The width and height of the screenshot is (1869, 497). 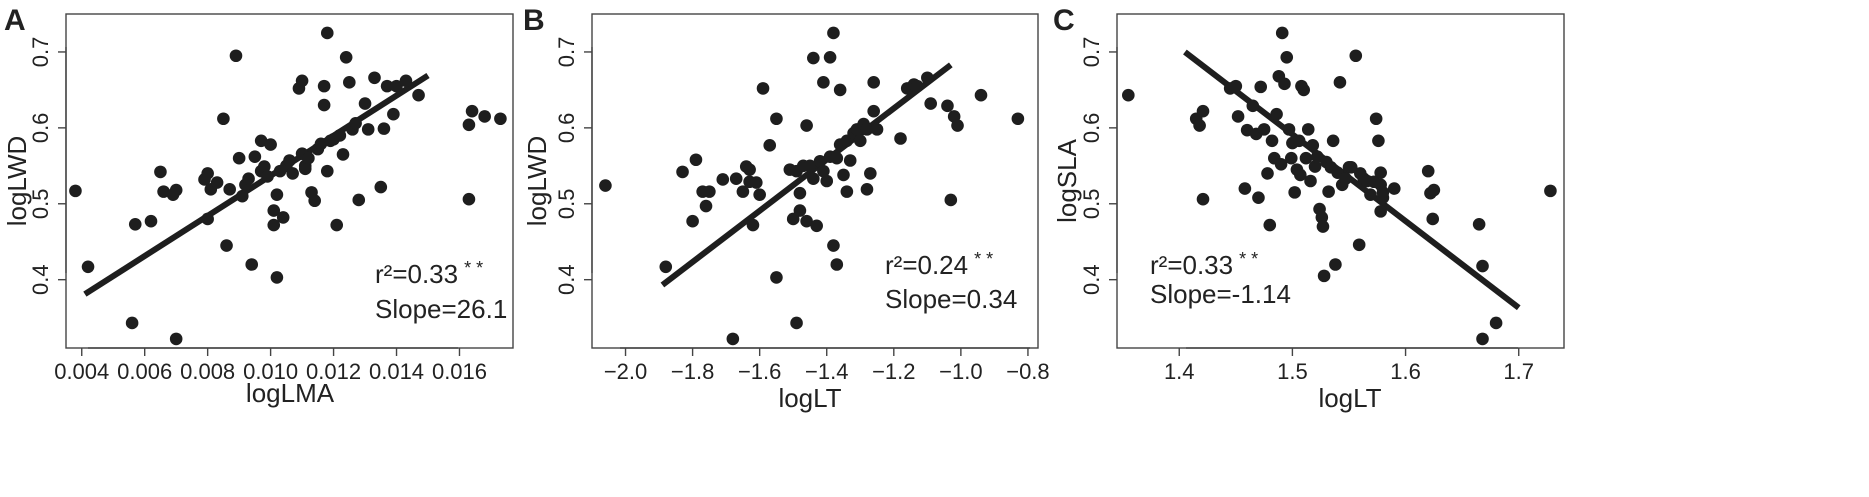 What do you see at coordinates (429, 273) in the screenshot?
I see `panel-a-r2-annotation: r²=0.33 * *` at bounding box center [429, 273].